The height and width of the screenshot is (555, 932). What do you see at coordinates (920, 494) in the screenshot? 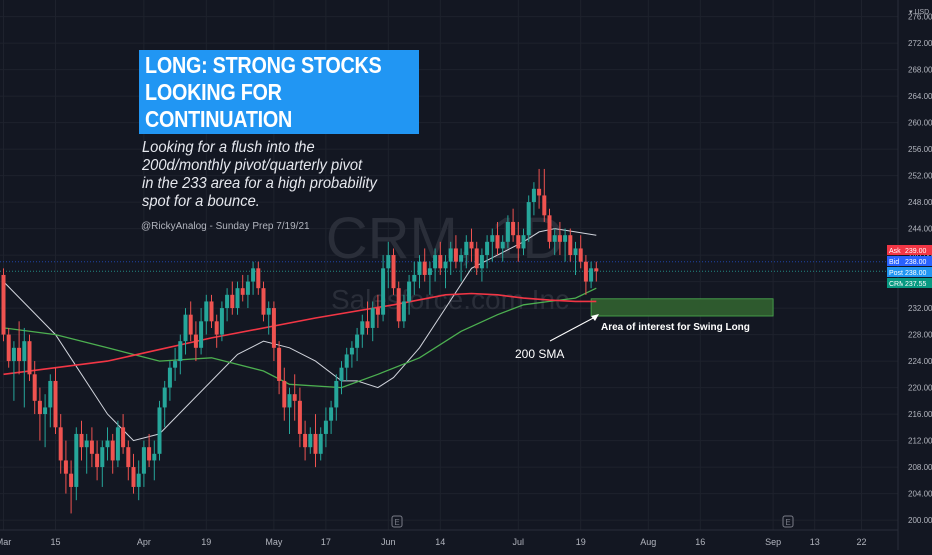
I see `y-tick-label: 204.00` at bounding box center [920, 494].